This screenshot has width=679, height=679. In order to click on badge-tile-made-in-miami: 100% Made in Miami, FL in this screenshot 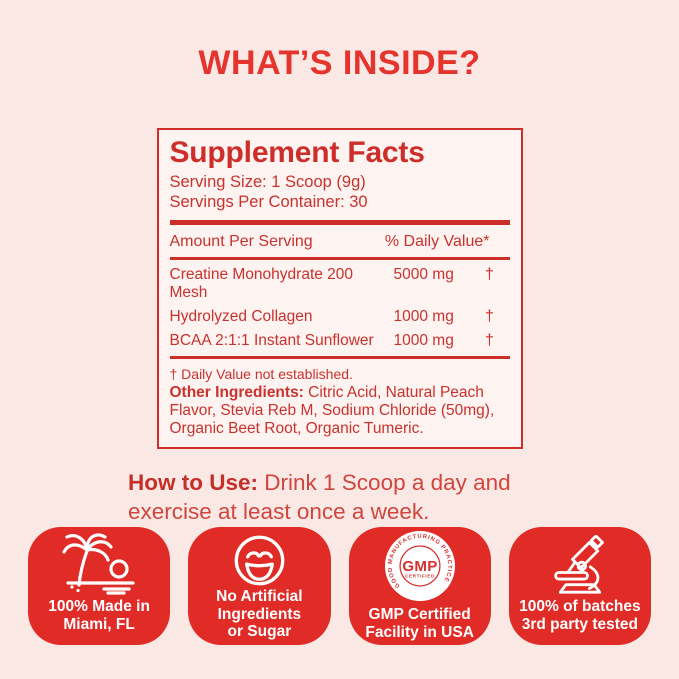, I will do `click(99, 586)`.